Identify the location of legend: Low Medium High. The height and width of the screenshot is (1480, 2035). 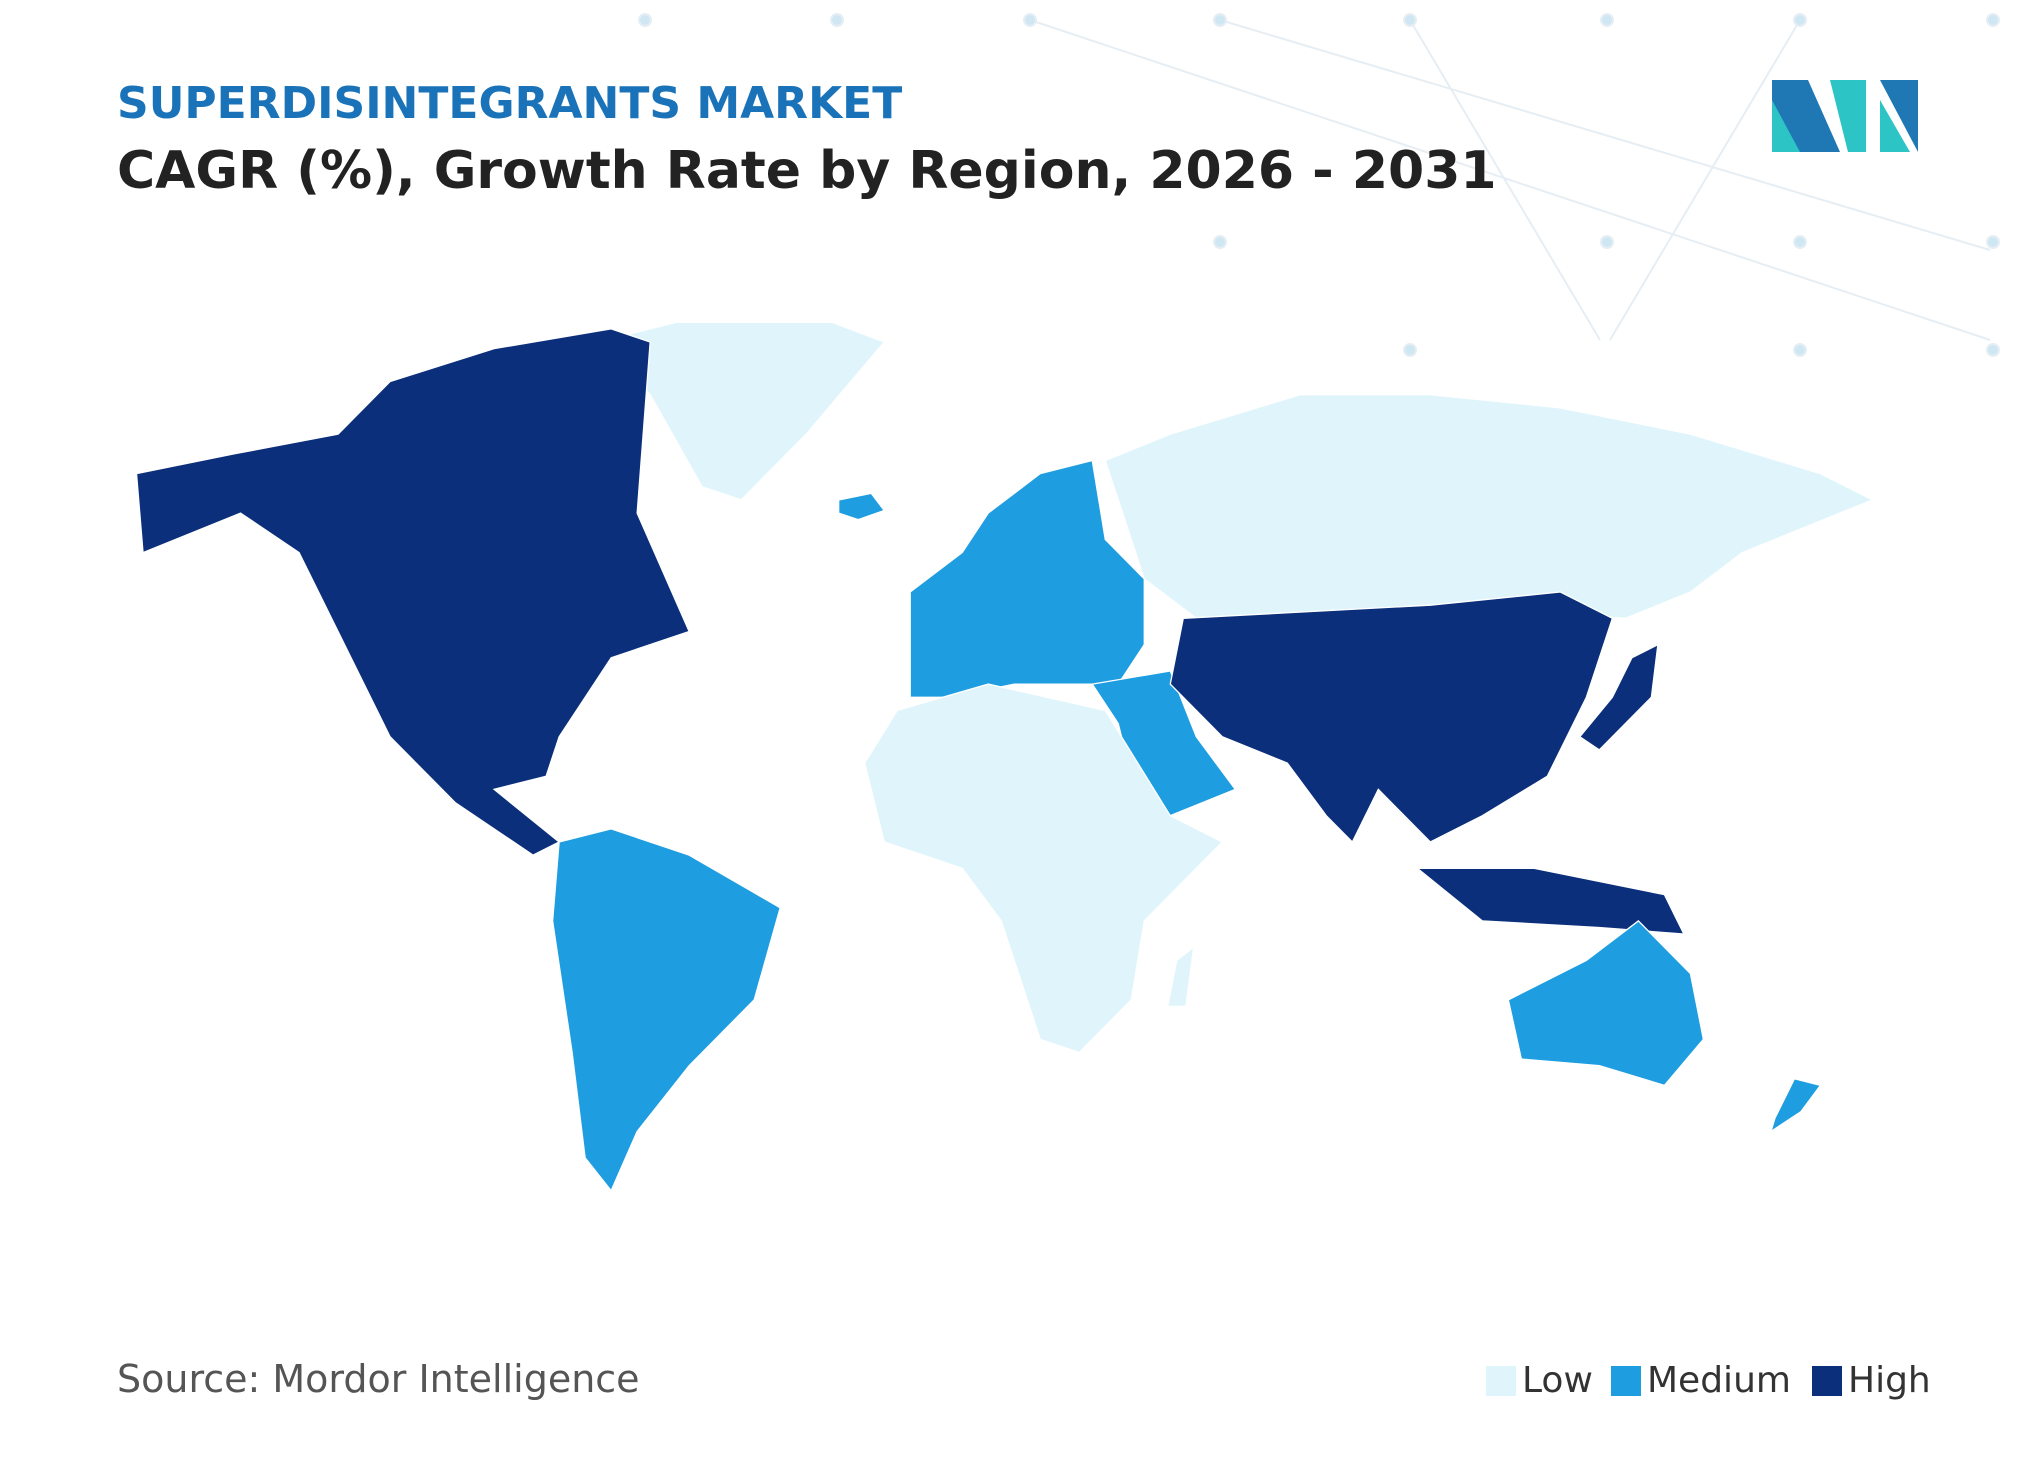
(1708, 1380).